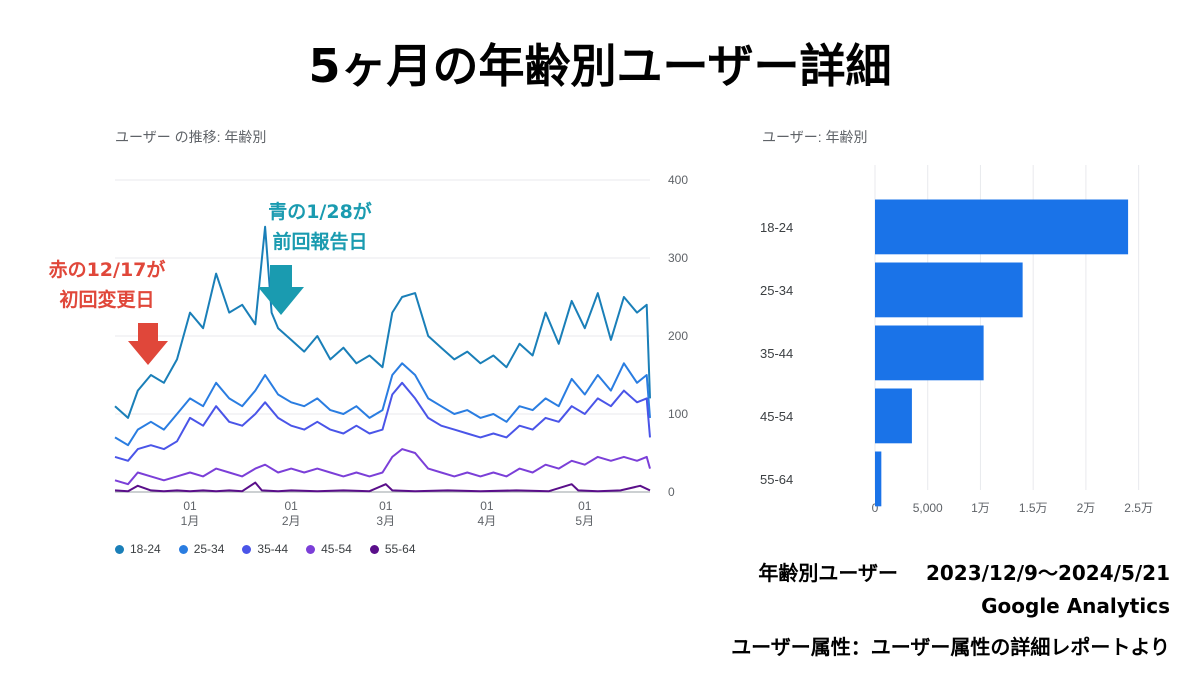 This screenshot has width=1200, height=675. Describe the element at coordinates (776, 479) in the screenshot. I see `category-label: 55-64` at that location.